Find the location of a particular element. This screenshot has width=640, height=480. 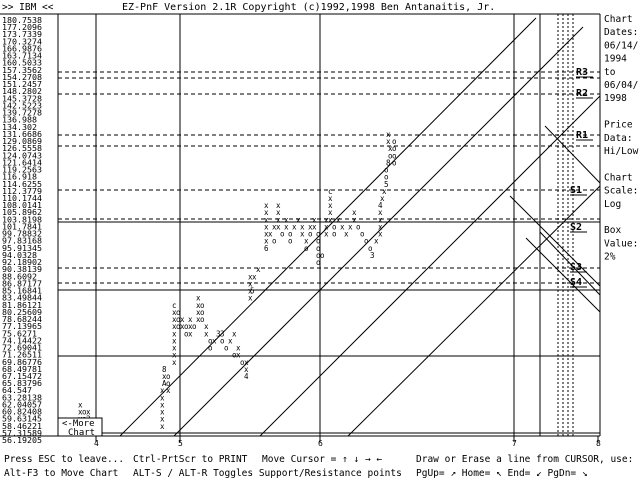

pnf-month-mark: c is located at coordinates (330, 191).